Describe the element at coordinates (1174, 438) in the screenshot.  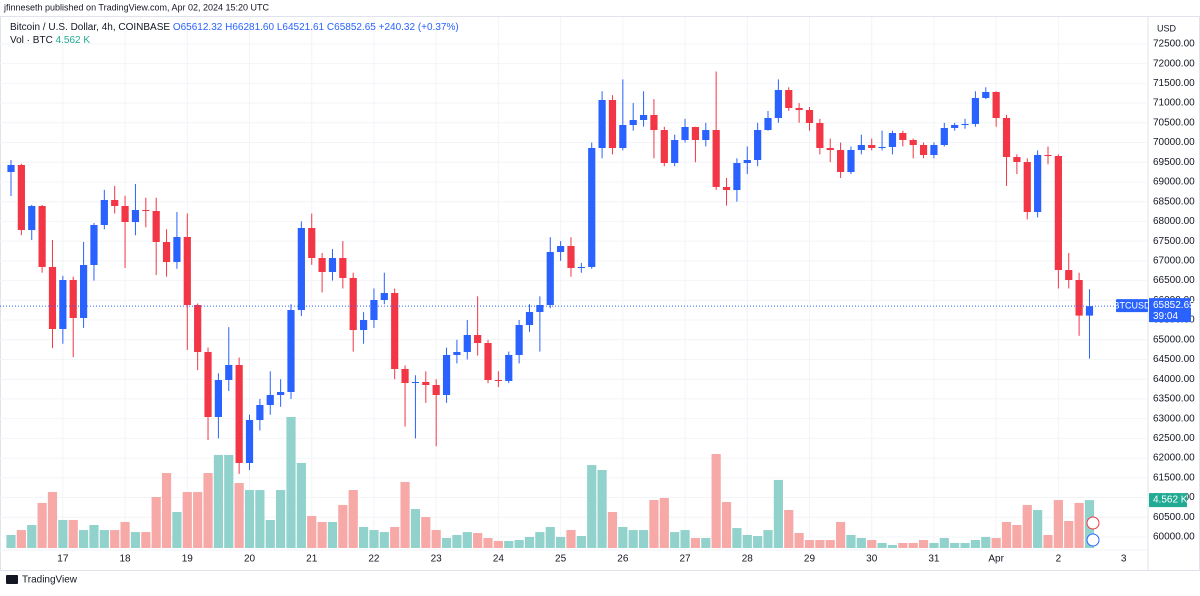
I see `y-tick-label: 62500.00` at that location.